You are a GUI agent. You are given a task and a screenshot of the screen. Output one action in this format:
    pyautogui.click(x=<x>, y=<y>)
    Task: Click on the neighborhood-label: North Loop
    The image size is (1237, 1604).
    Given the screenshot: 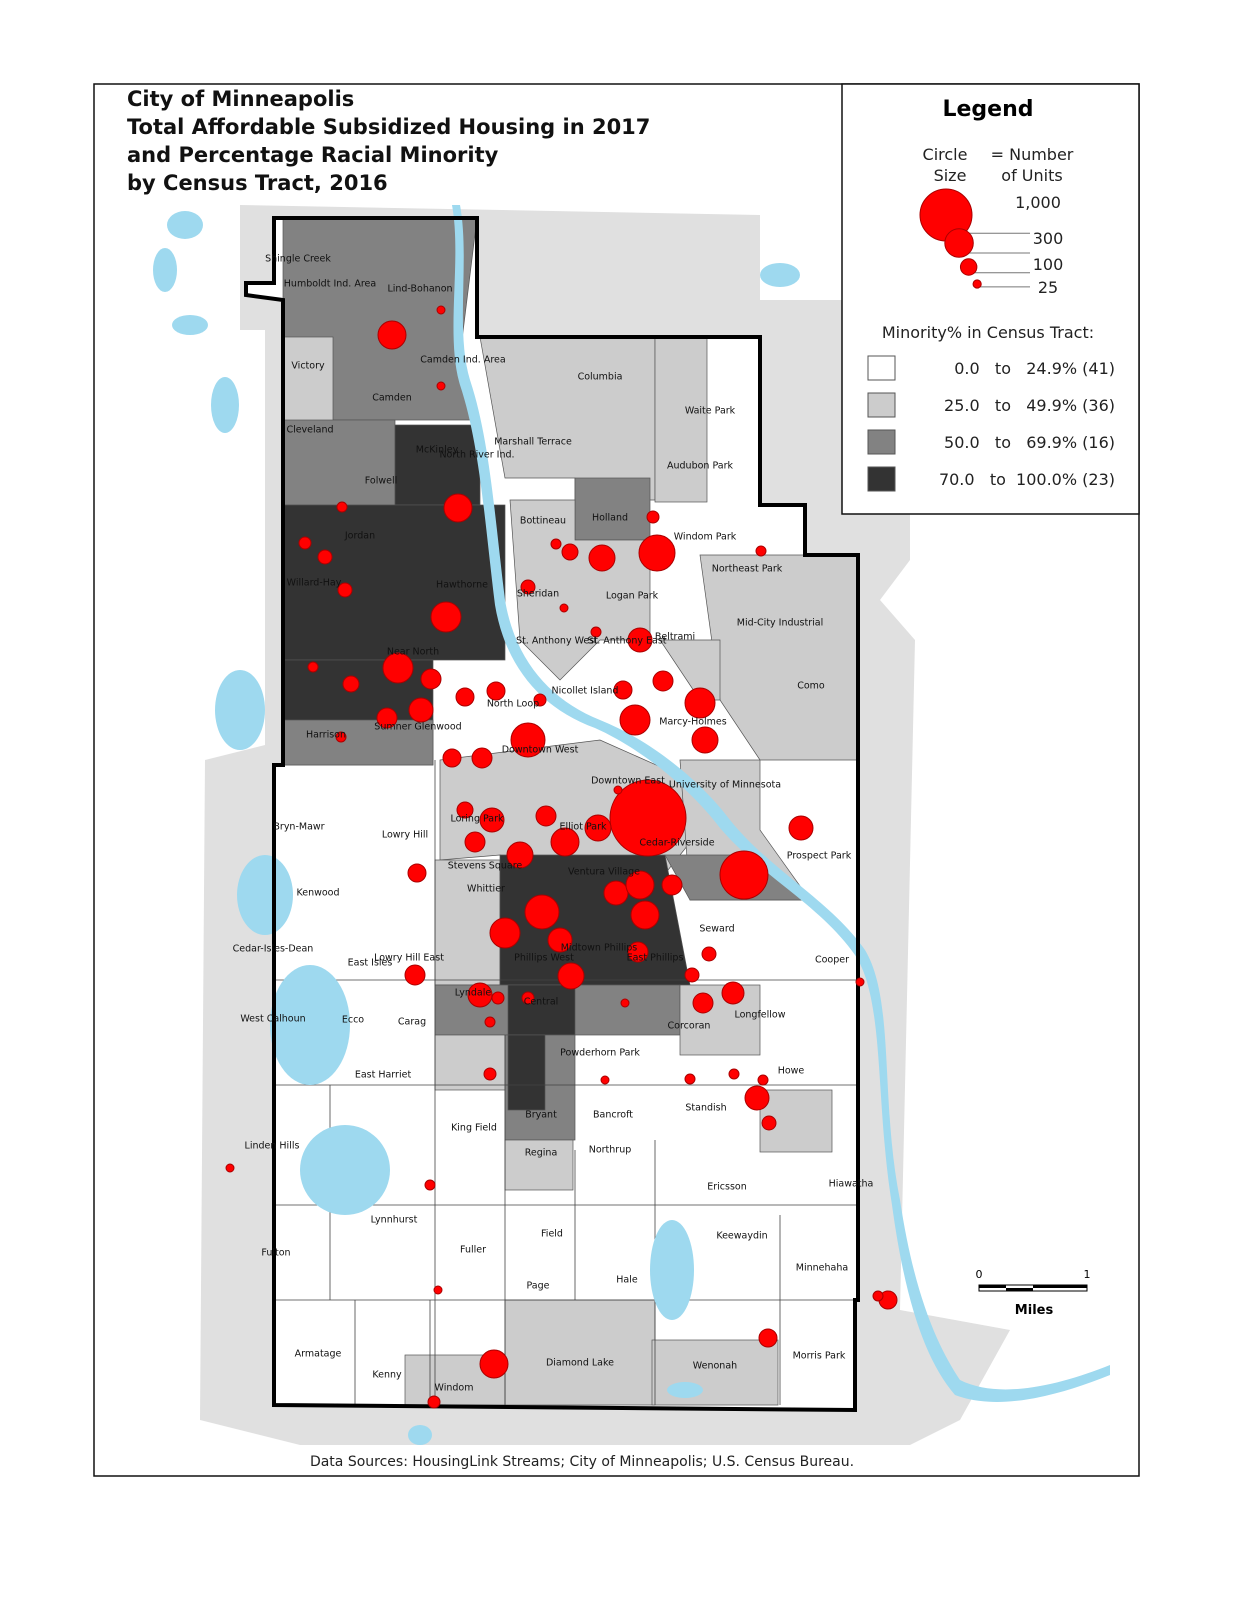 What is the action you would take?
    pyautogui.click(x=513, y=704)
    